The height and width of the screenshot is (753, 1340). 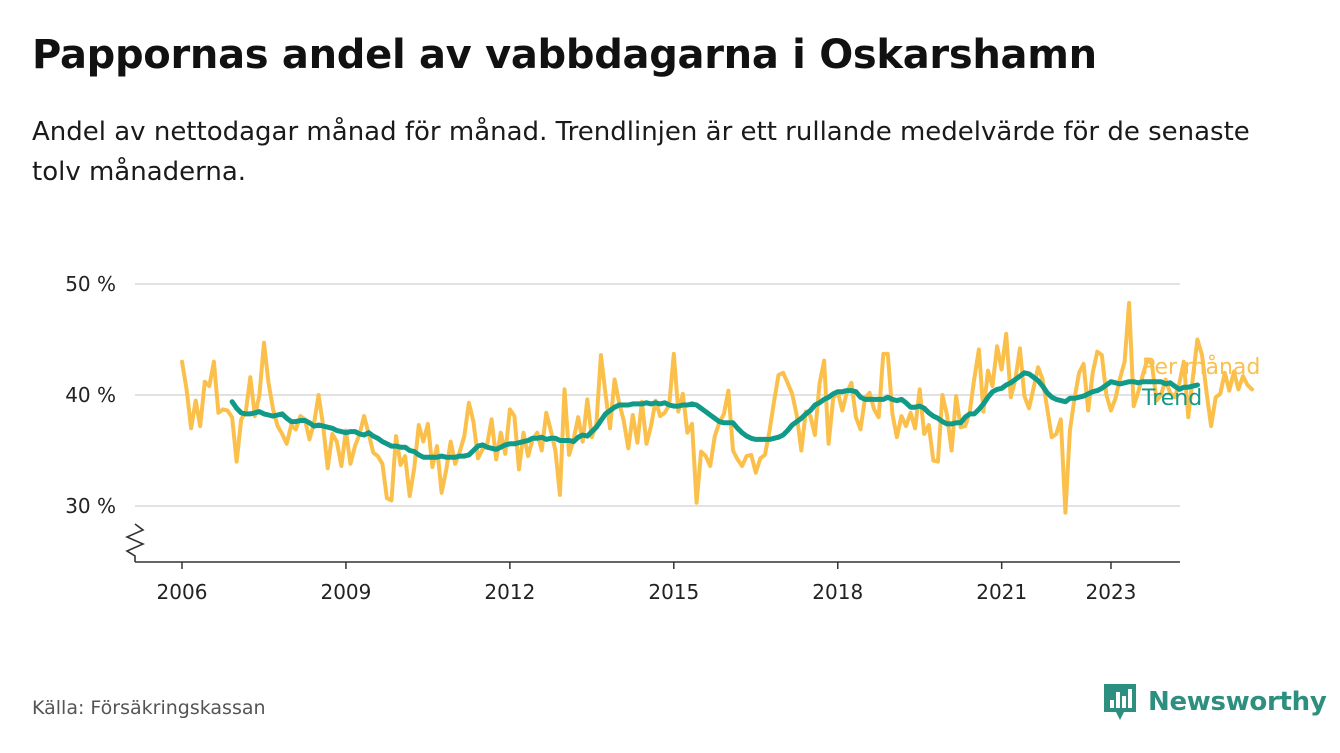 I want to click on x-tick-label: 2015, so click(x=673, y=592).